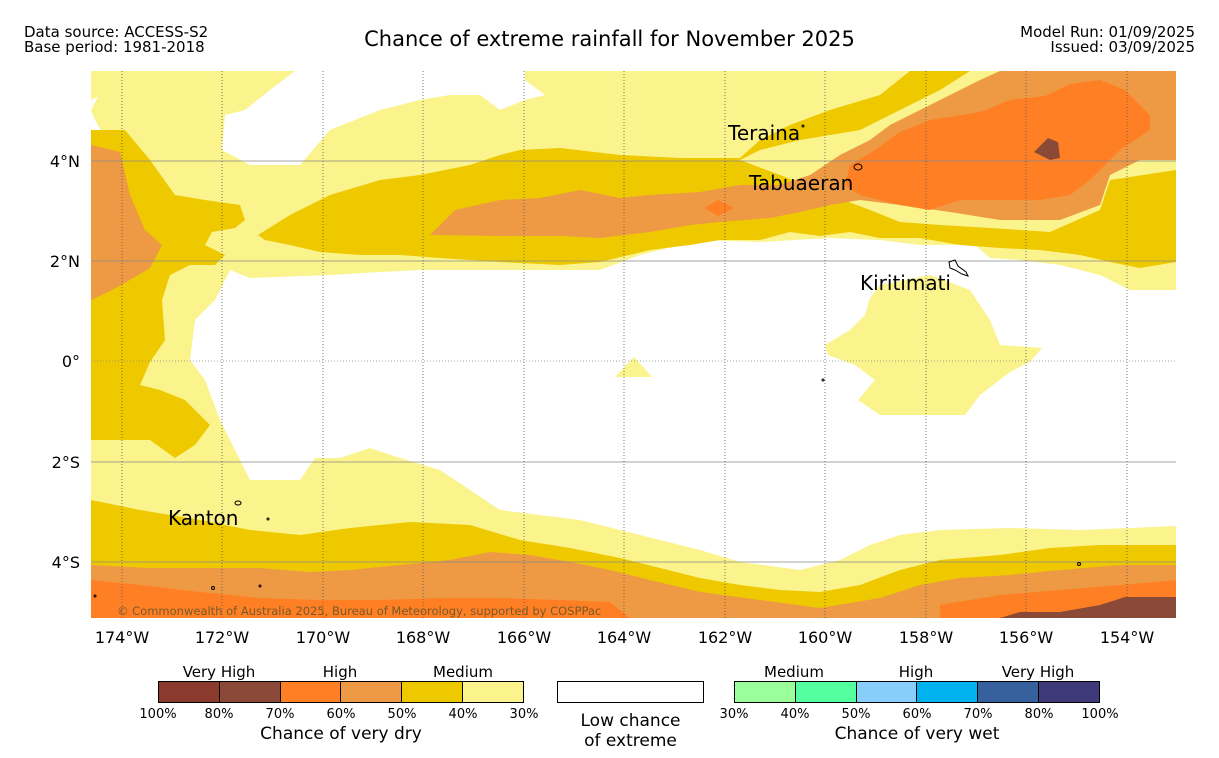 This screenshot has height=758, width=1219. I want to click on legend-wet-tick: 60%, so click(917, 714).